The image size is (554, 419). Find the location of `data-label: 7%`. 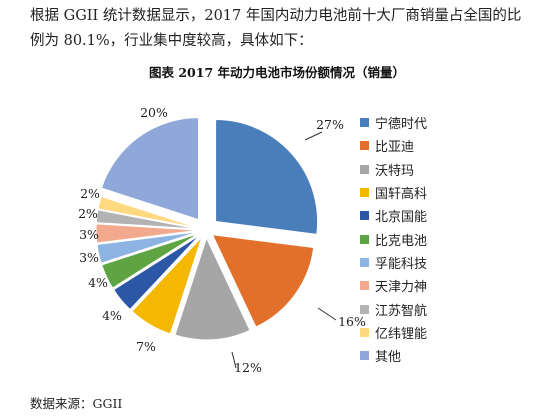

data-label: 7% is located at coordinates (146, 346).